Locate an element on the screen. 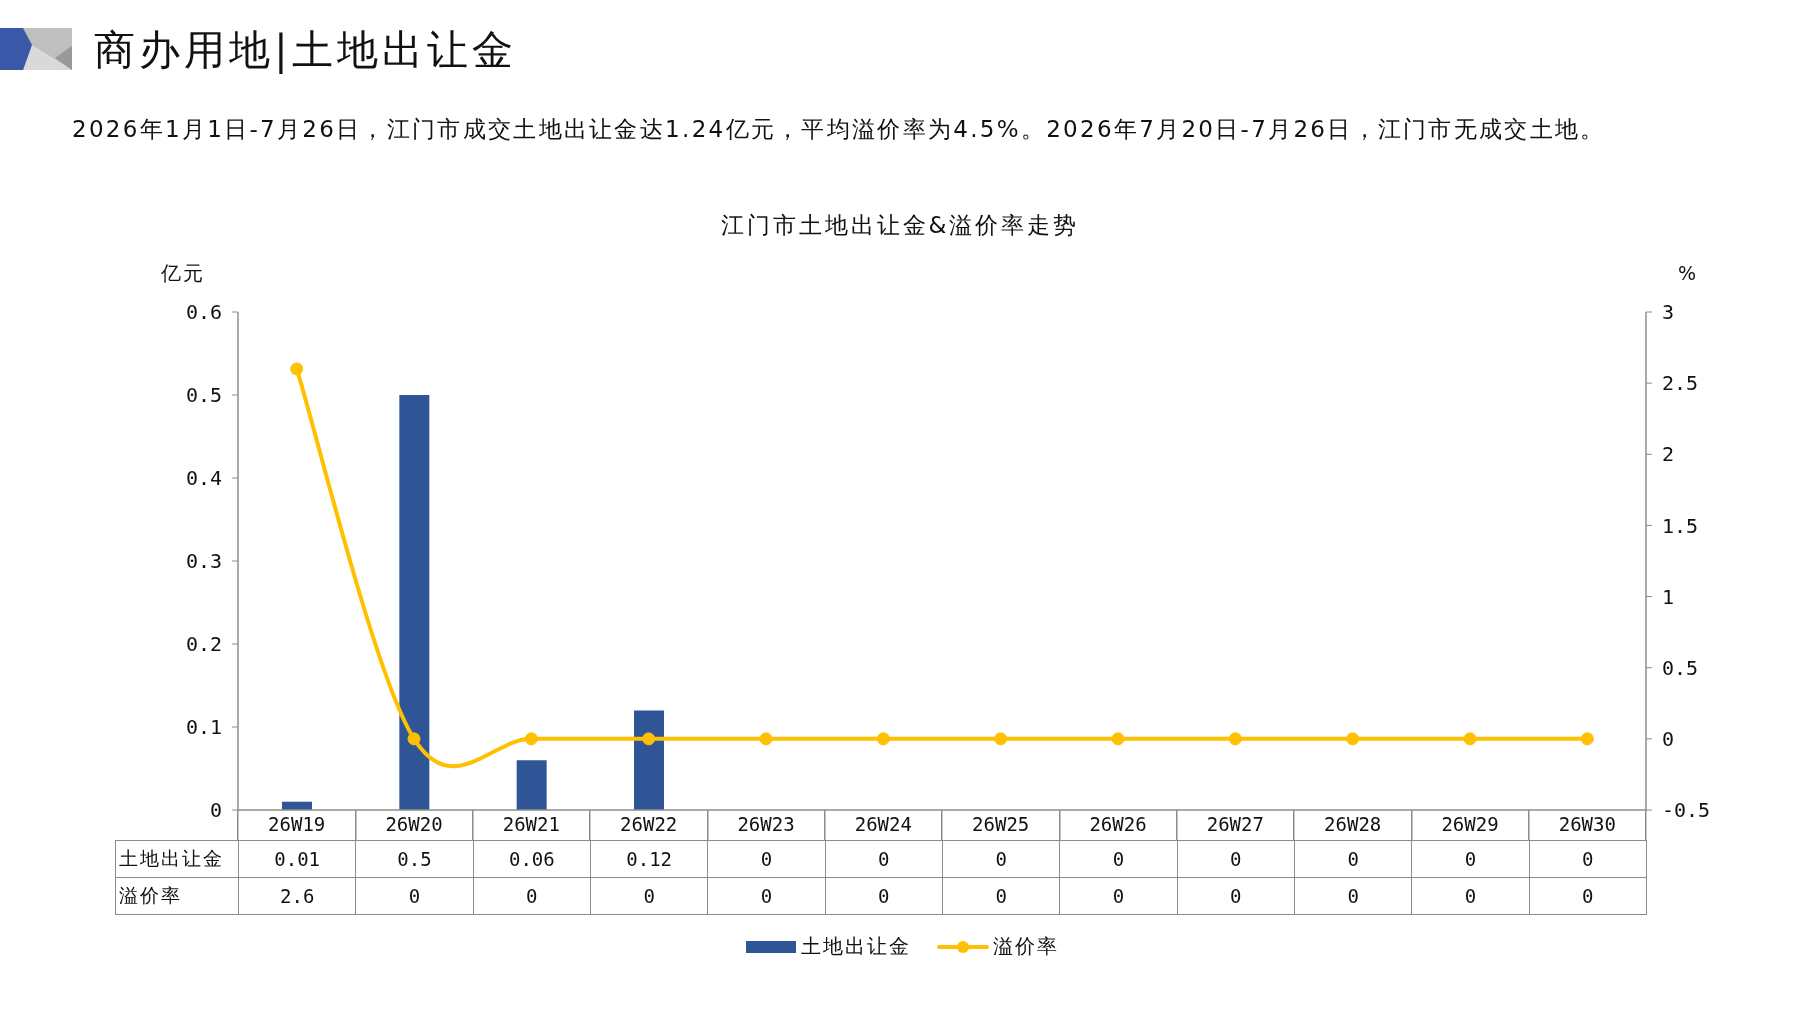 This screenshot has height=1010, width=1797. text: 江门市土地出让金&溢价率走势 is located at coordinates (900, 225).